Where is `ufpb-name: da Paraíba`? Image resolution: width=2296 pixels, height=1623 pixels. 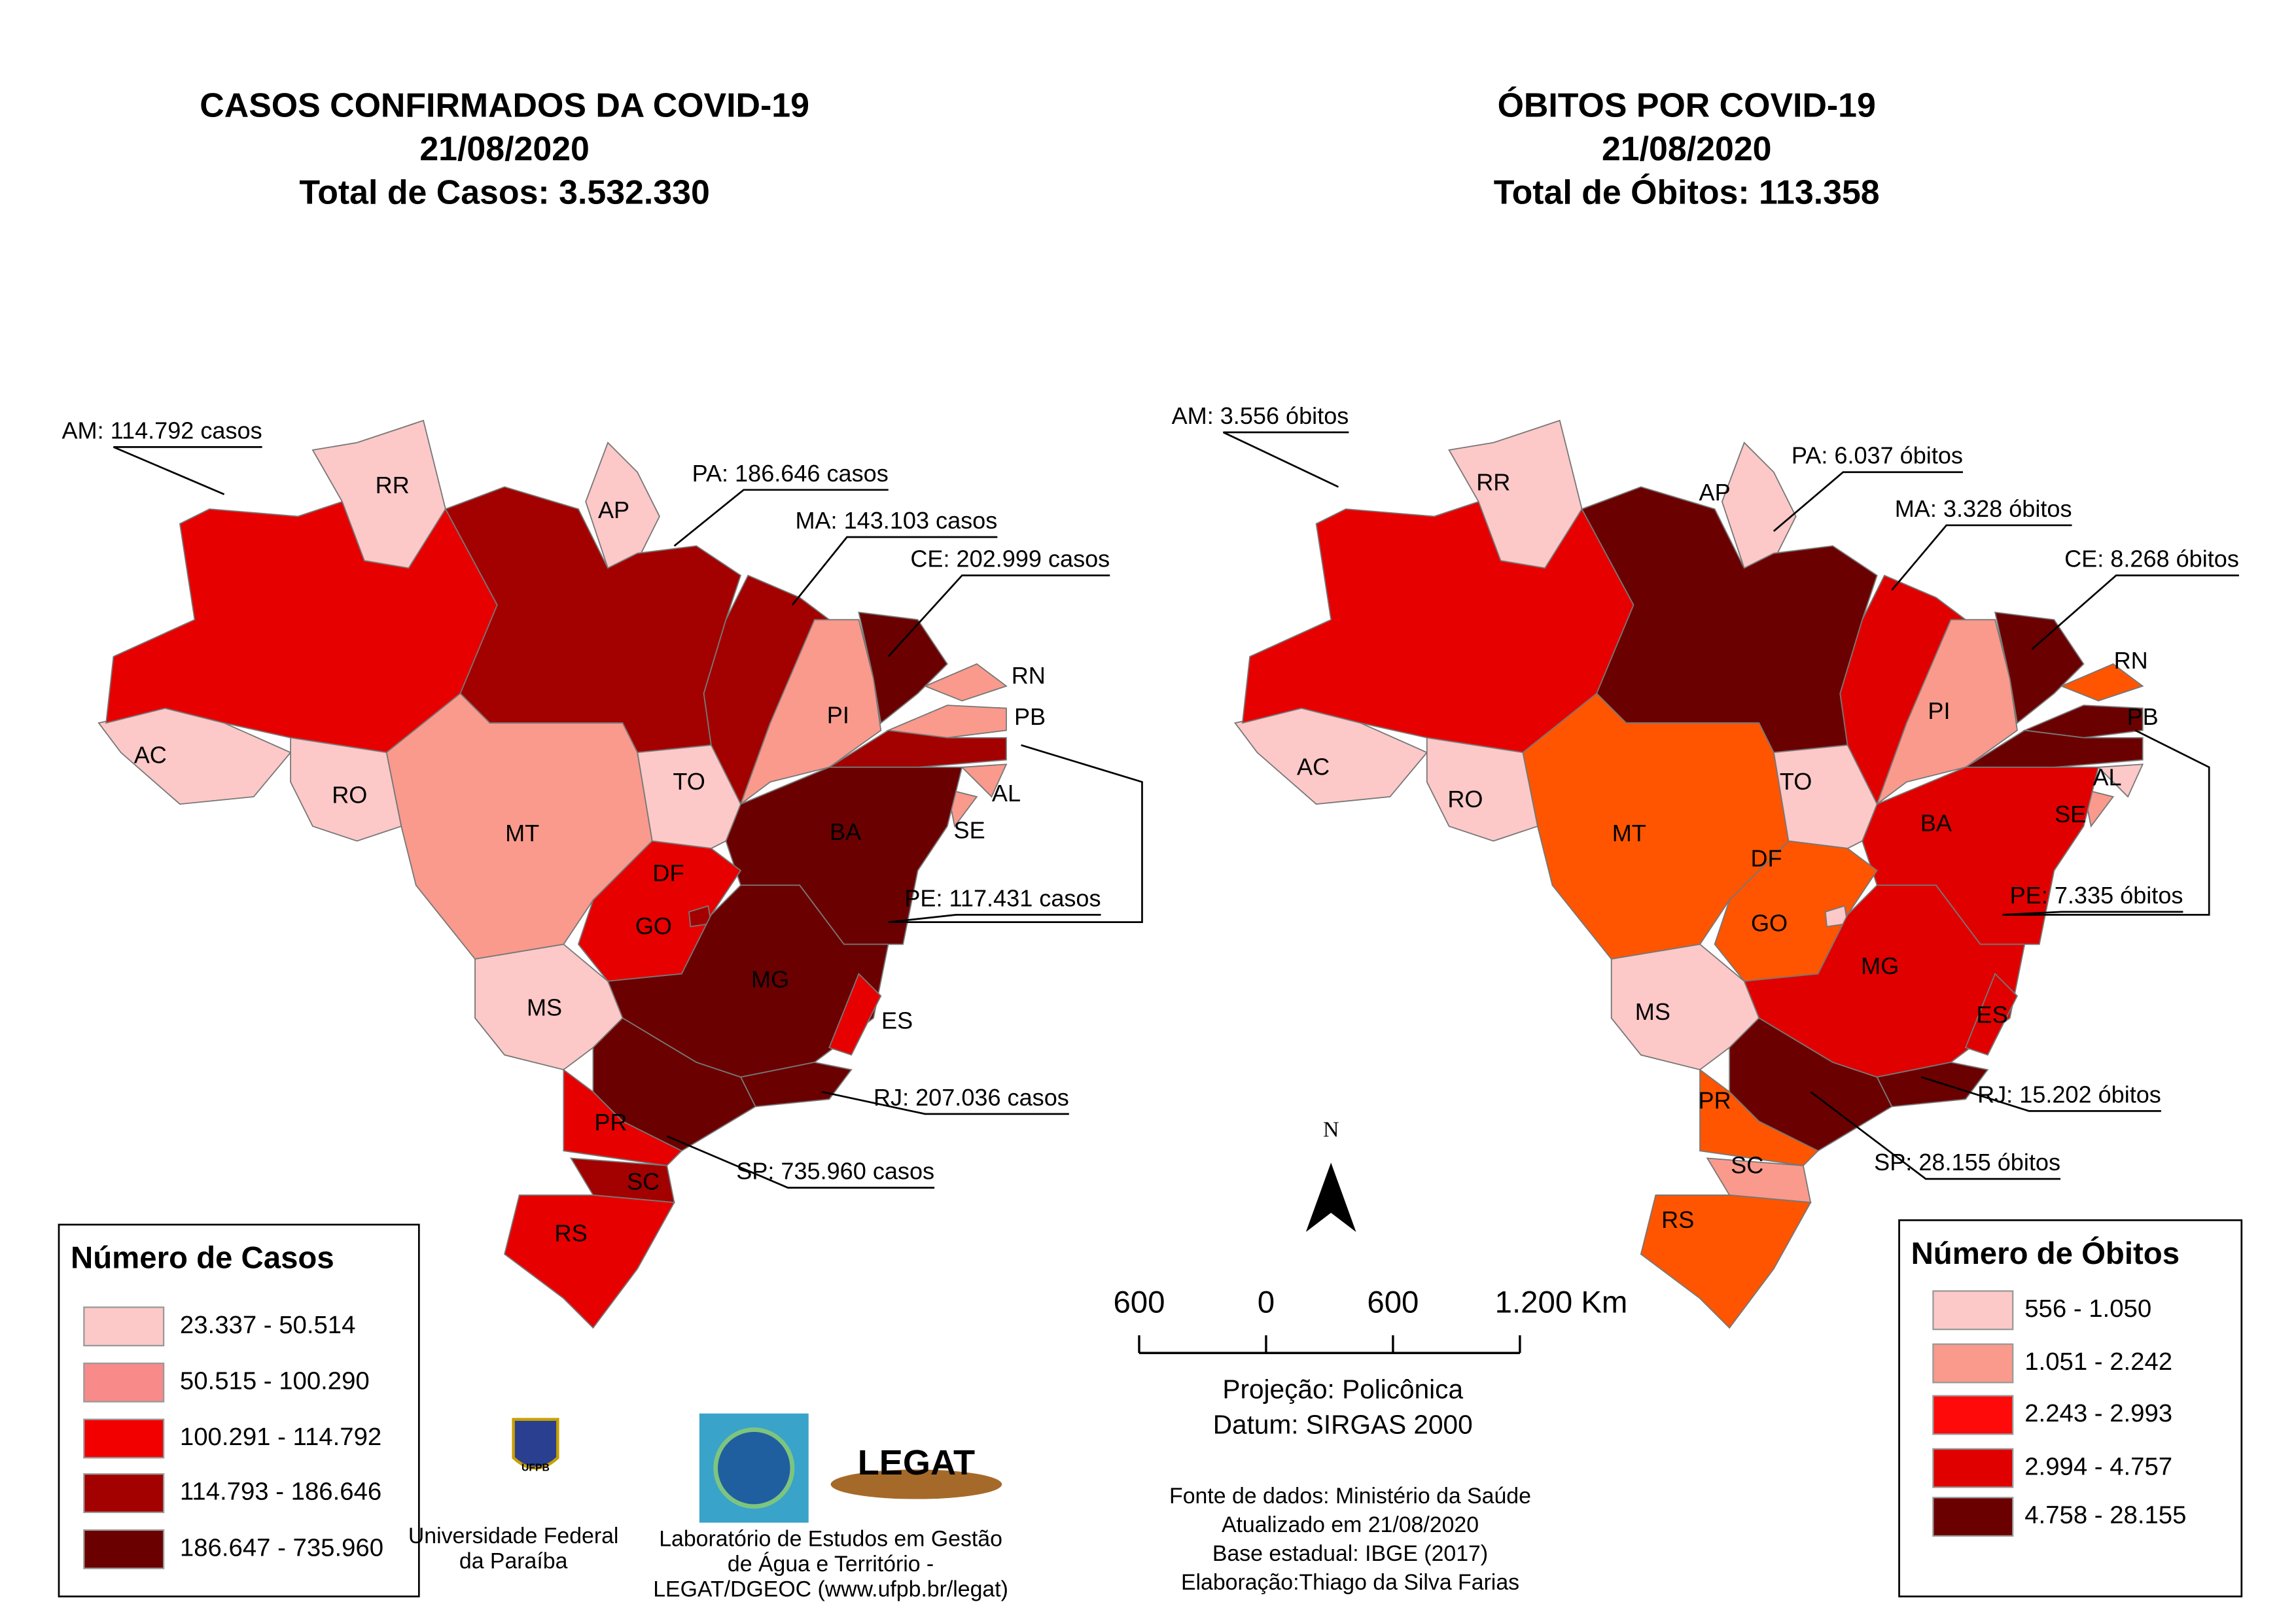 ufpb-name: da Paraíba is located at coordinates (513, 1561).